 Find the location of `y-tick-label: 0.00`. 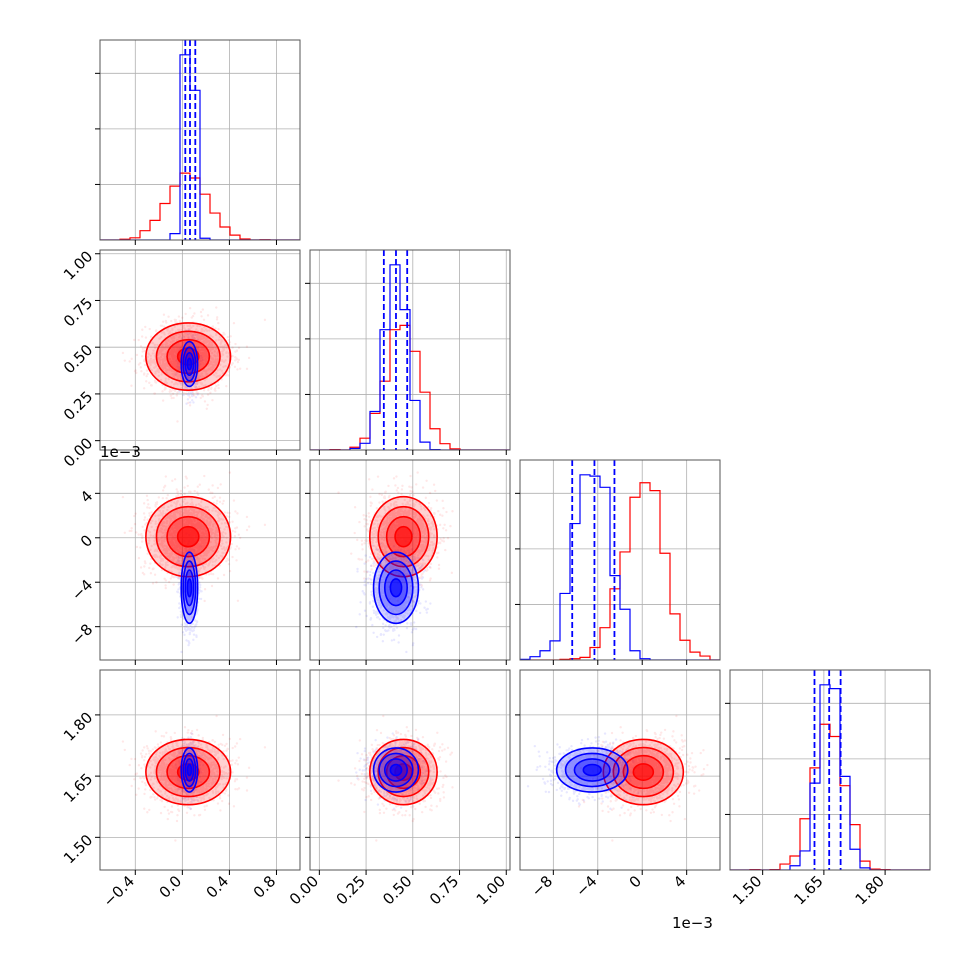

y-tick-label: 0.00 is located at coordinates (78, 452).